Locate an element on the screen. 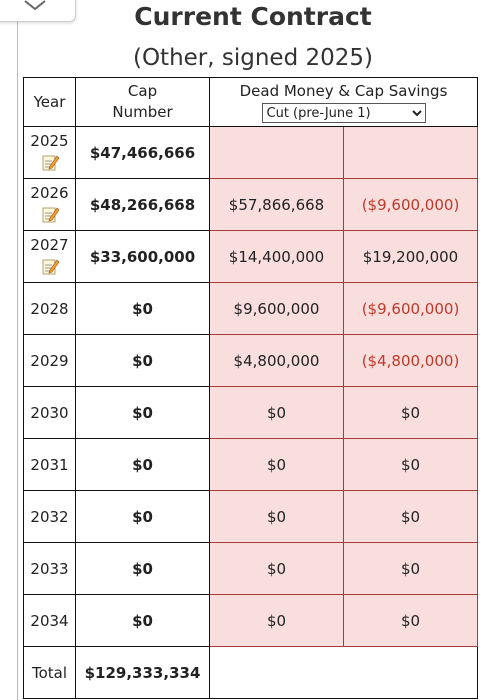  row: 2031 $0 $0 $0 is located at coordinates (250, 464).